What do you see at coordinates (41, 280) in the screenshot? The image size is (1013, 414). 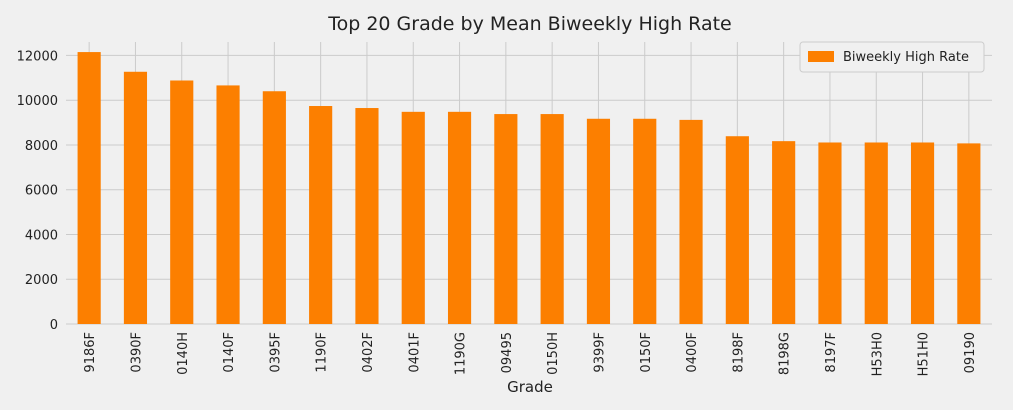 I see `y-tick-label: 2000` at bounding box center [41, 280].